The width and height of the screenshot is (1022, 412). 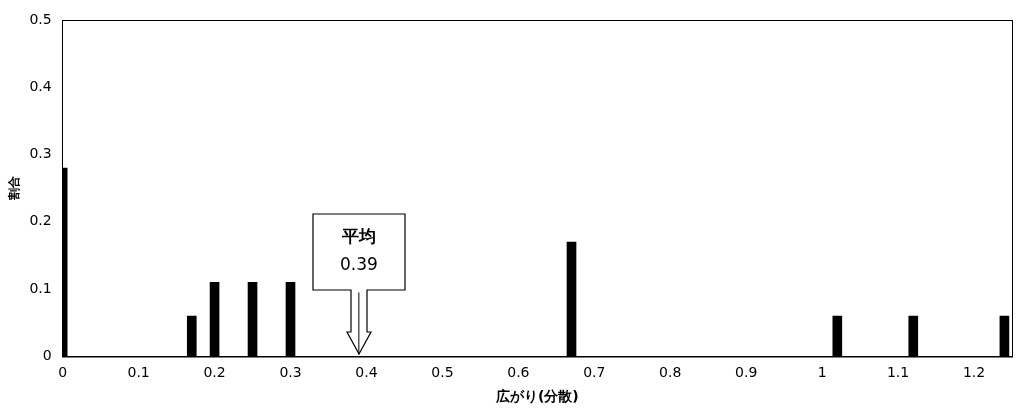 What do you see at coordinates (214, 372) in the screenshot?
I see `x-tick-label: 0.2` at bounding box center [214, 372].